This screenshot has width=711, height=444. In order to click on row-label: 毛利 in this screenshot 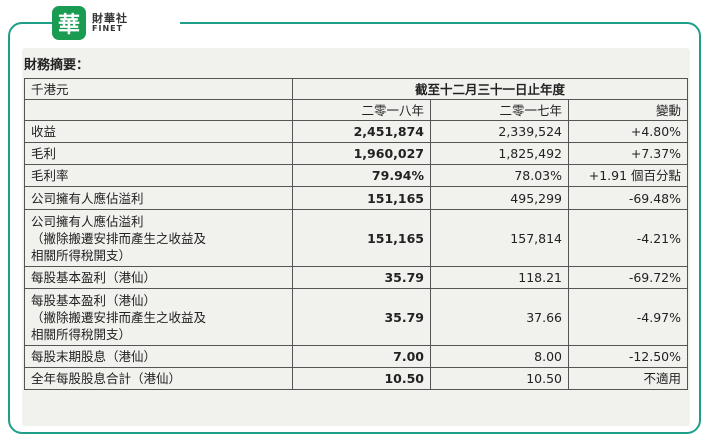, I will do `click(158, 153)`.